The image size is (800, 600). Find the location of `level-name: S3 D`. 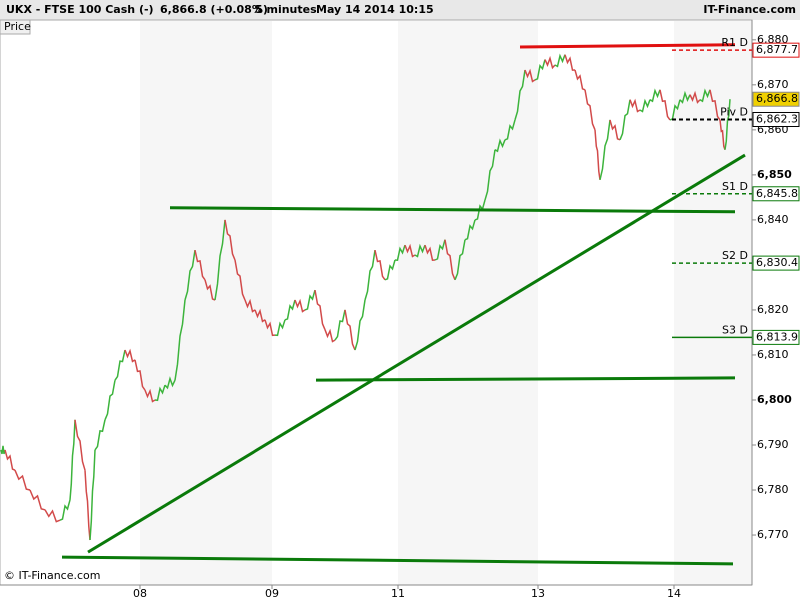

level-name: S3 D is located at coordinates (735, 329).